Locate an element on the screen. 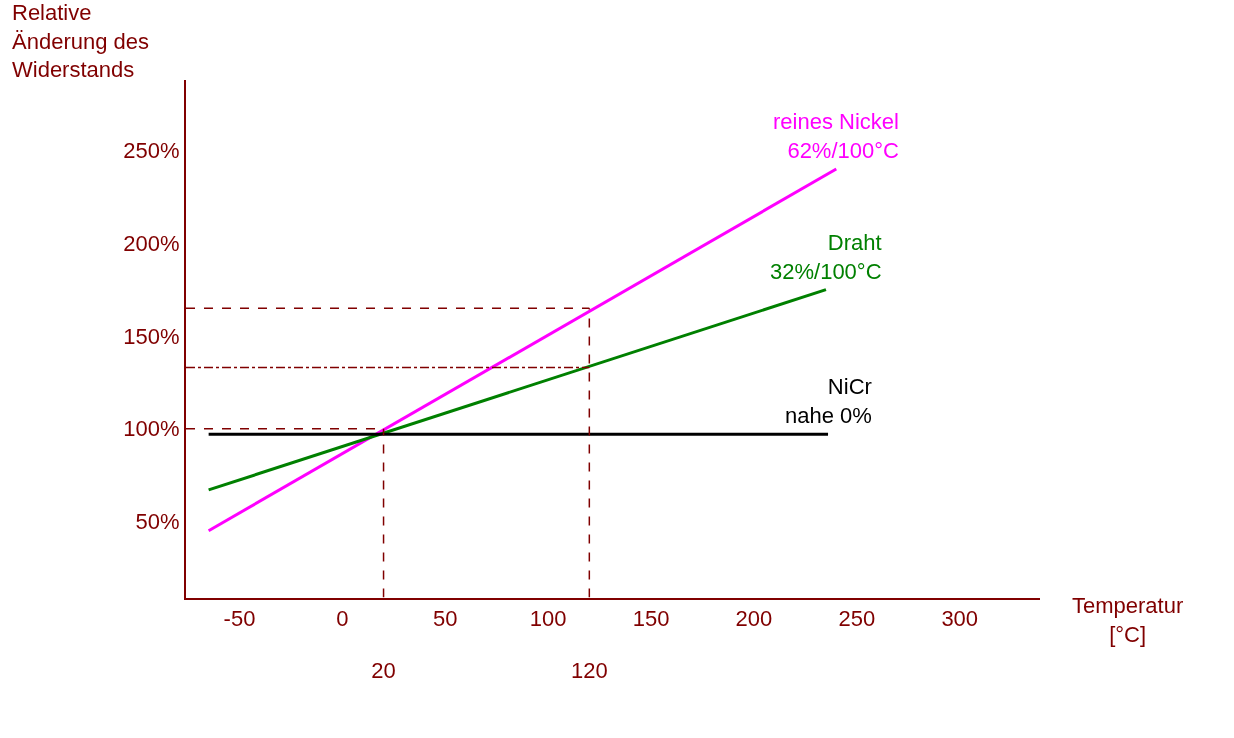 This screenshot has height=738, width=1234. x-tick-label: 50 is located at coordinates (445, 618).